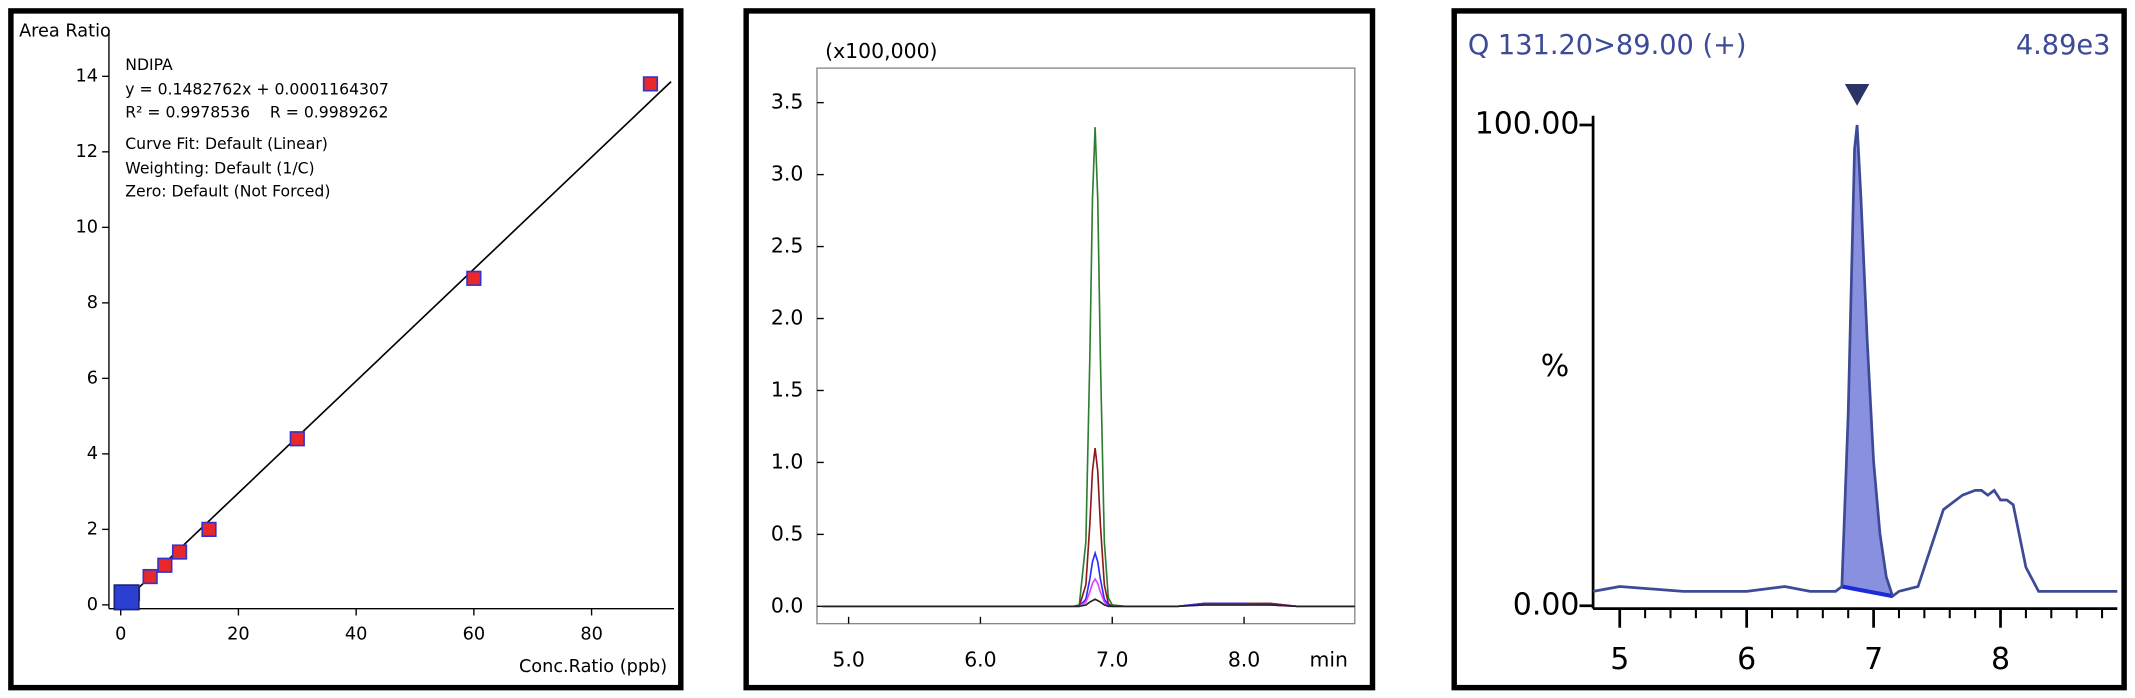  Describe the element at coordinates (120, 635) in the screenshot. I see `x-tick-label: 0` at that location.